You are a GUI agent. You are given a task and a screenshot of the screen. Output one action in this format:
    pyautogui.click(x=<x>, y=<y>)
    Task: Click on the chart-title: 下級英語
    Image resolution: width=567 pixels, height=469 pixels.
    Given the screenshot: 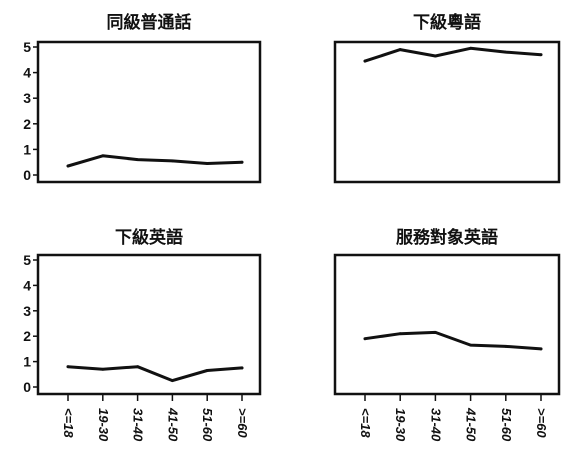 What is the action you would take?
    pyautogui.click(x=149, y=237)
    